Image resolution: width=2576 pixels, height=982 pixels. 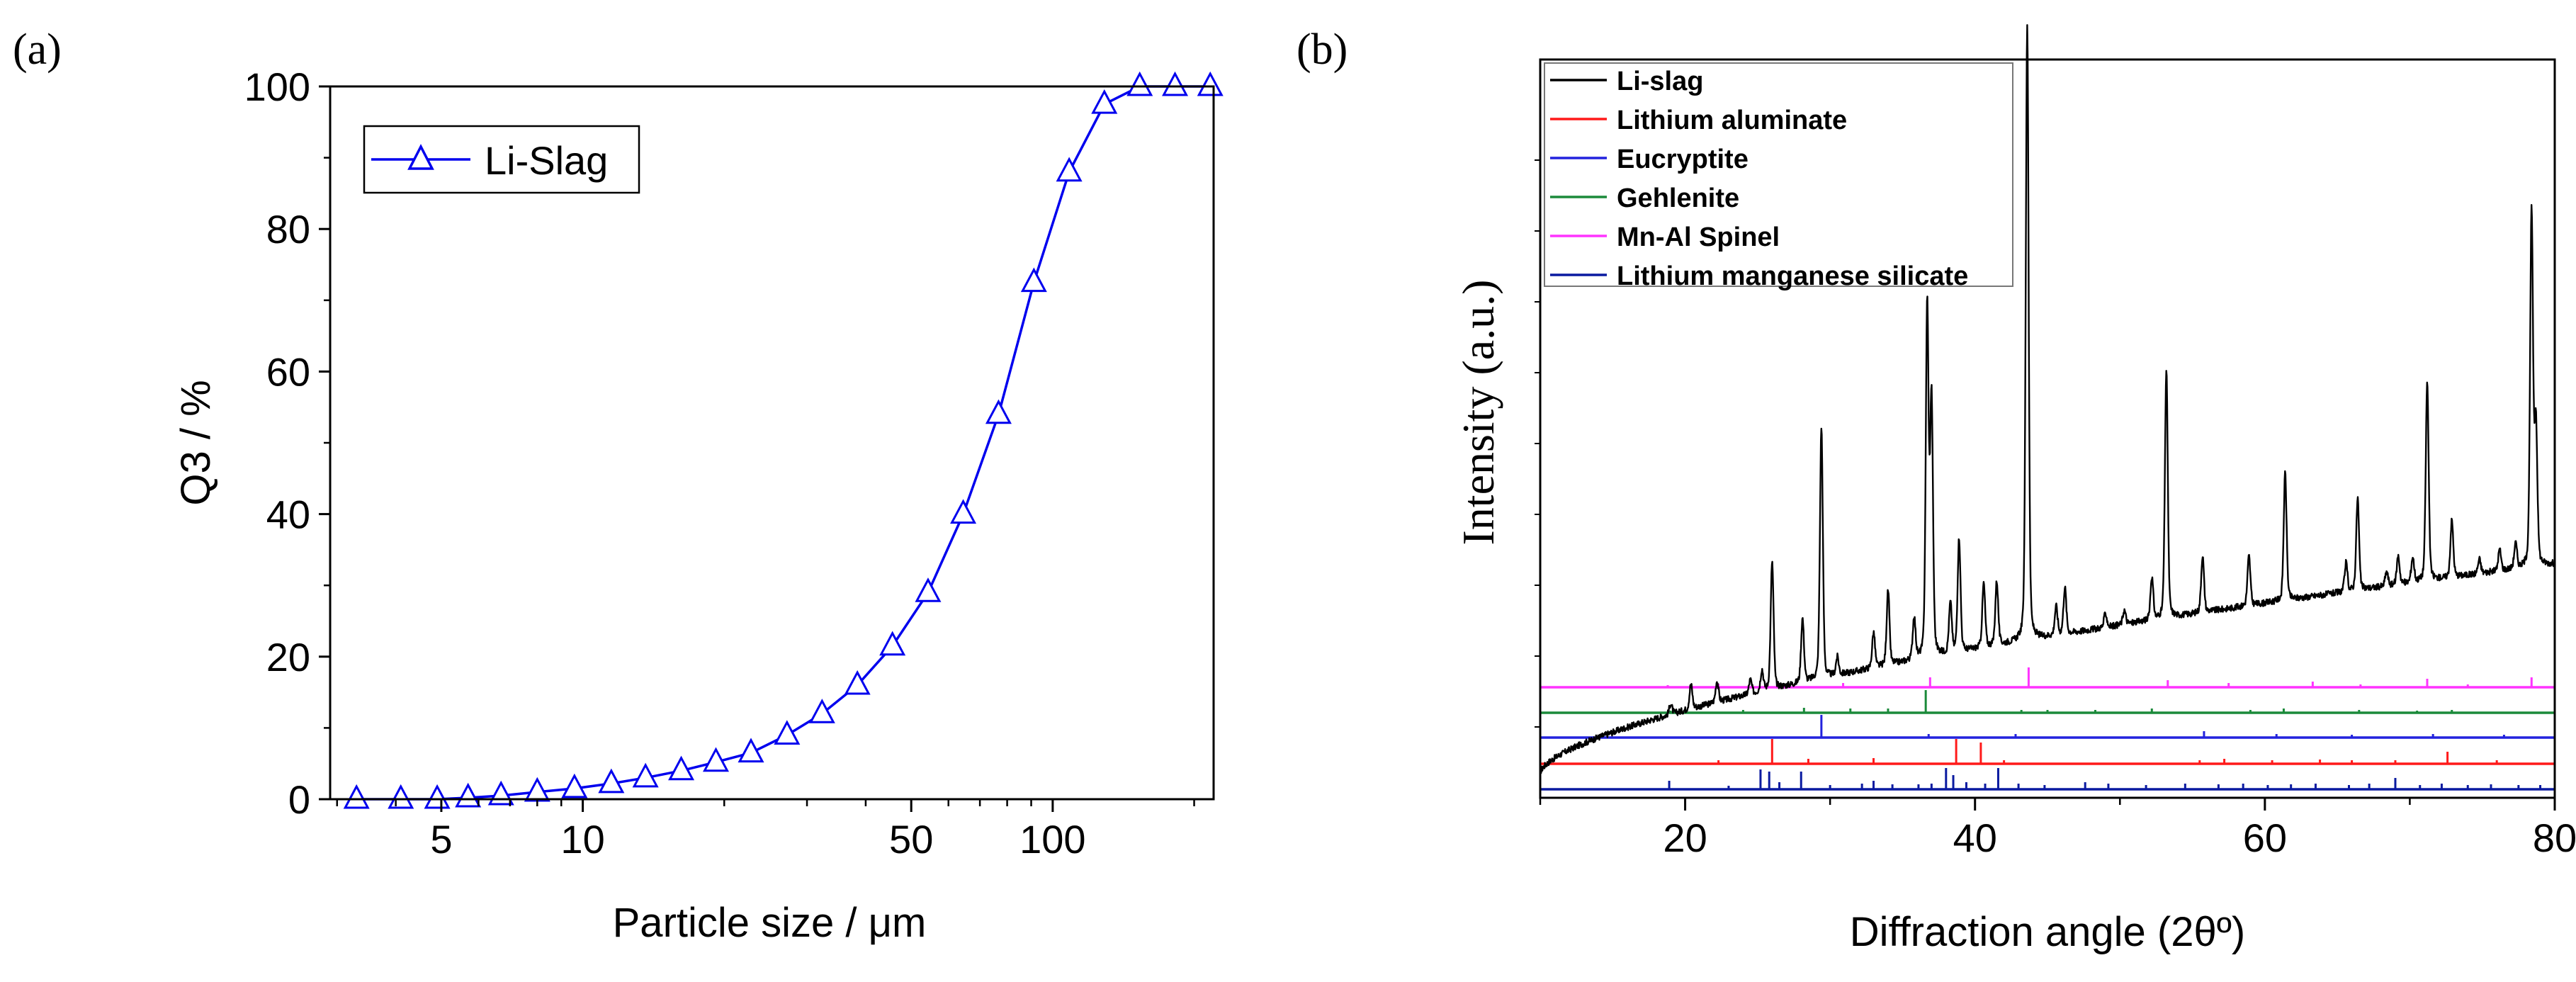 What do you see at coordinates (2047, 752) in the screenshot?
I see `panel-b-reference-lithium-aluminate` at bounding box center [2047, 752].